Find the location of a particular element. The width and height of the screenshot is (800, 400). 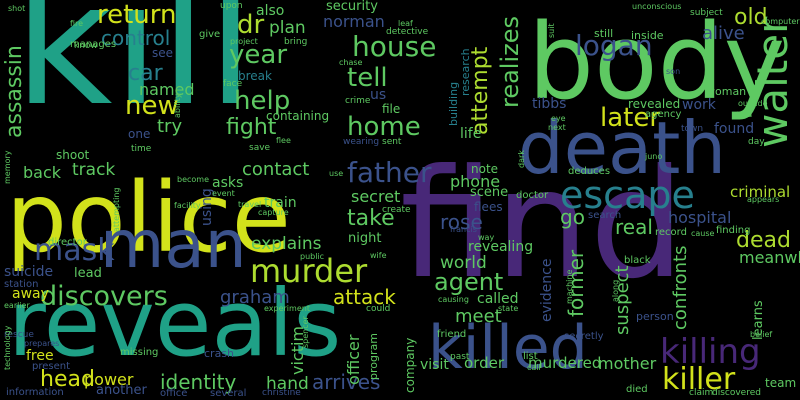

word-subject: subject is located at coordinates (706, 13).